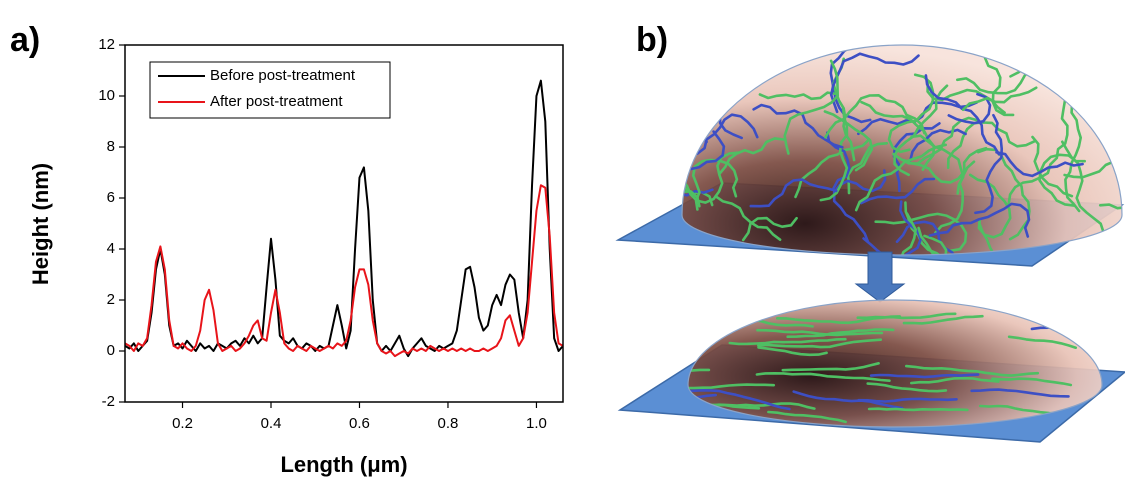 This screenshot has height=480, width=1125. What do you see at coordinates (343, 464) in the screenshot?
I see `x-axis-title: Length (μm)` at bounding box center [343, 464].